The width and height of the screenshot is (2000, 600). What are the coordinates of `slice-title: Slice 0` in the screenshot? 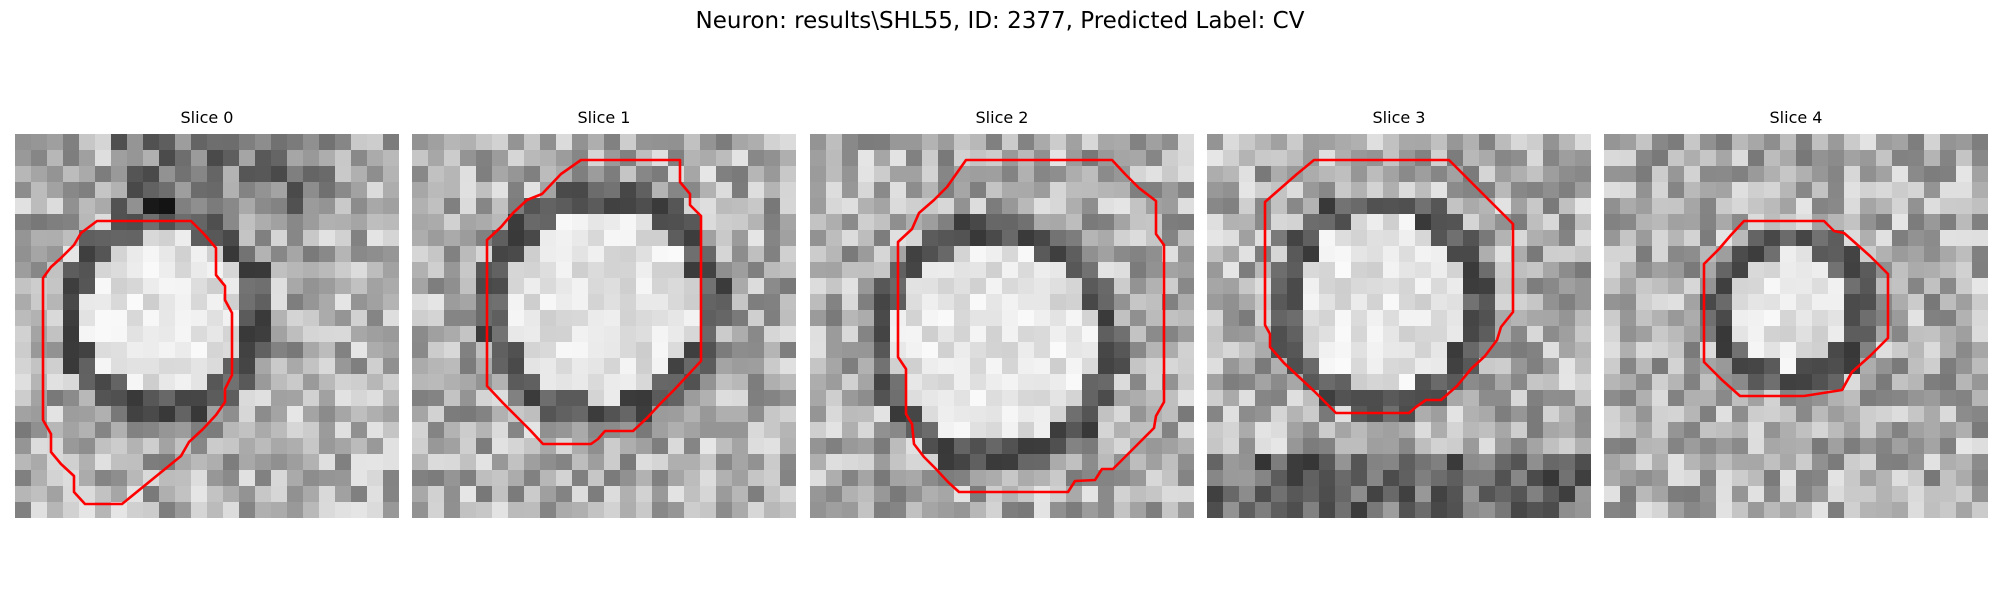 It's located at (207, 117).